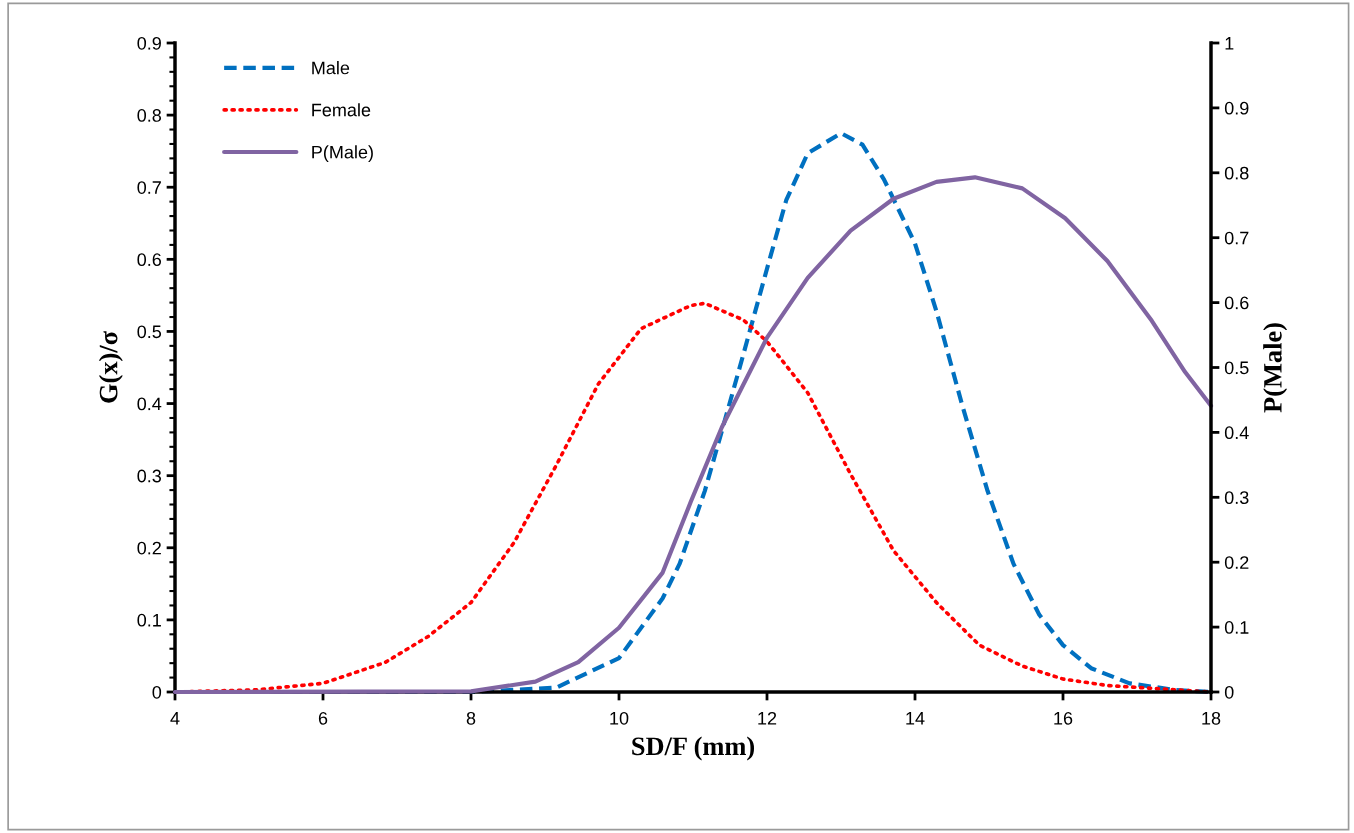 This screenshot has width=1354, height=833. I want to click on x-tick-label: 10, so click(619, 718).